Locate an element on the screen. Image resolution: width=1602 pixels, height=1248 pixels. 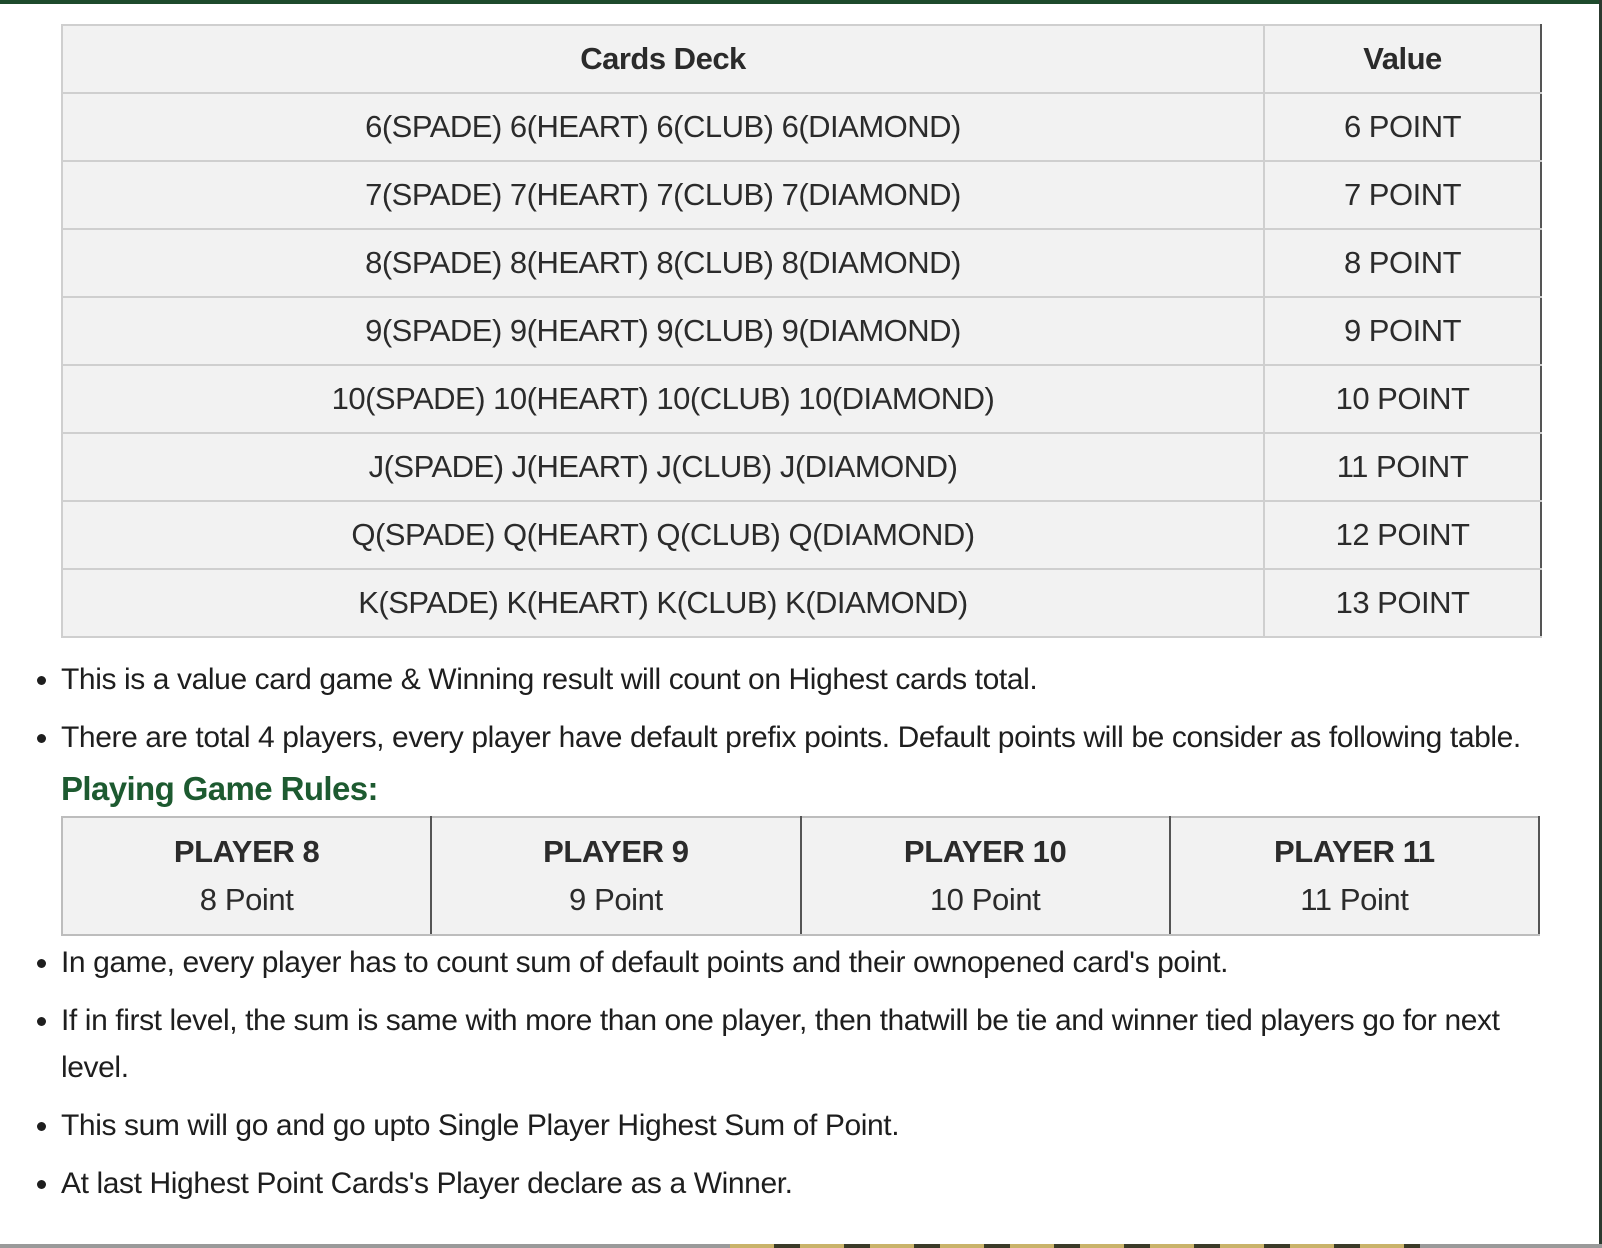
player-cell: PLAYER 11 11 Point is located at coordinates (1354, 876).